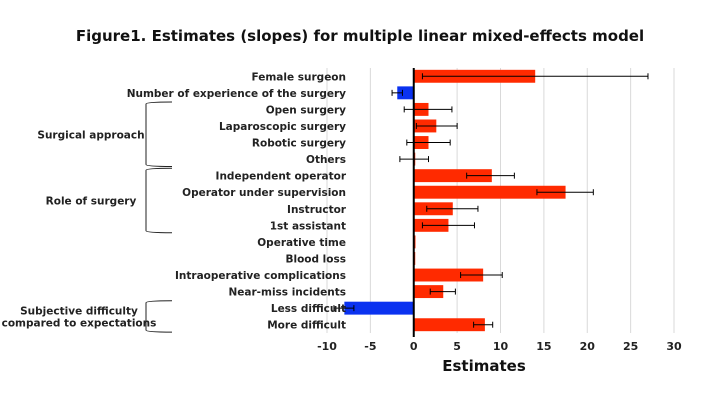 The height and width of the screenshot is (405, 720). Describe the element at coordinates (370, 346) in the screenshot. I see `x-tick-label: -5` at that location.